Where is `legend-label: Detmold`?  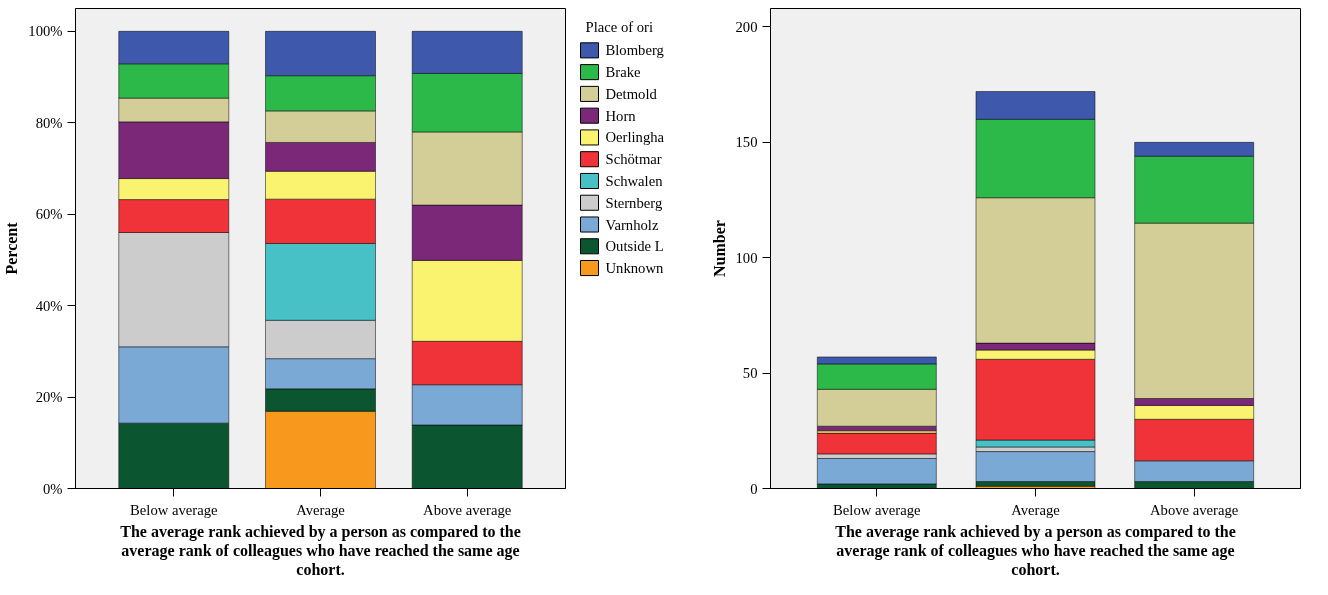
legend-label: Detmold is located at coordinates (631, 93).